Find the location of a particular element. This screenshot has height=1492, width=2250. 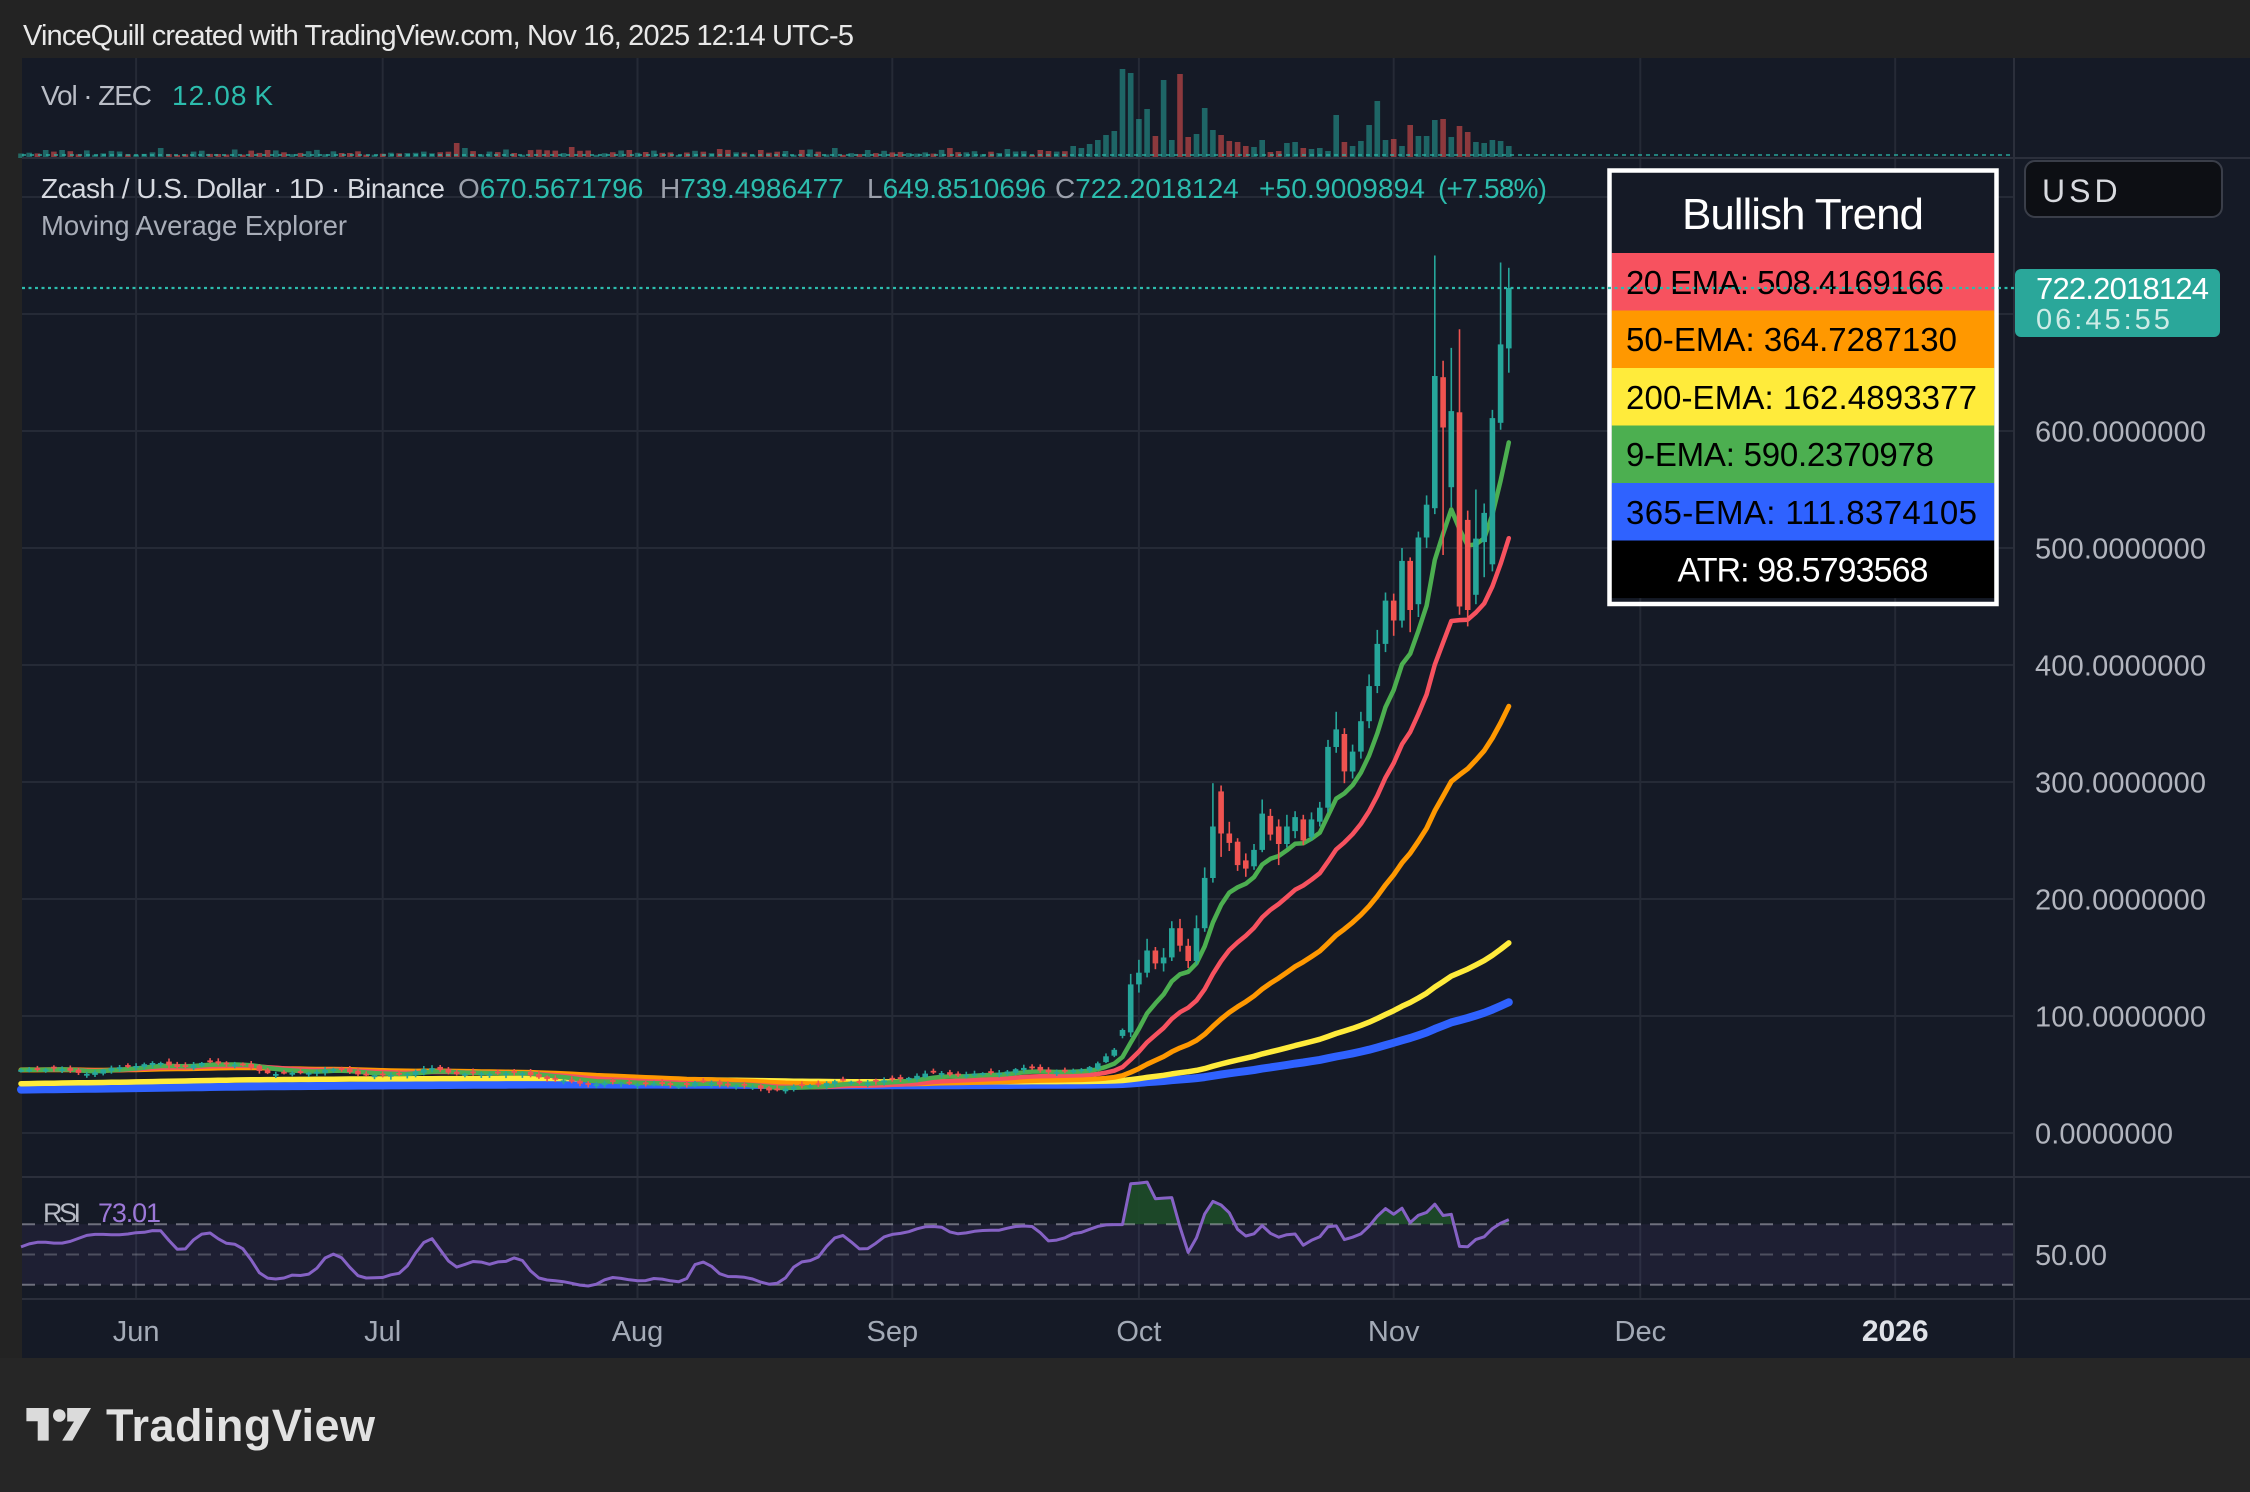

svg-text: 73.01 is located at coordinates (129, 1213).